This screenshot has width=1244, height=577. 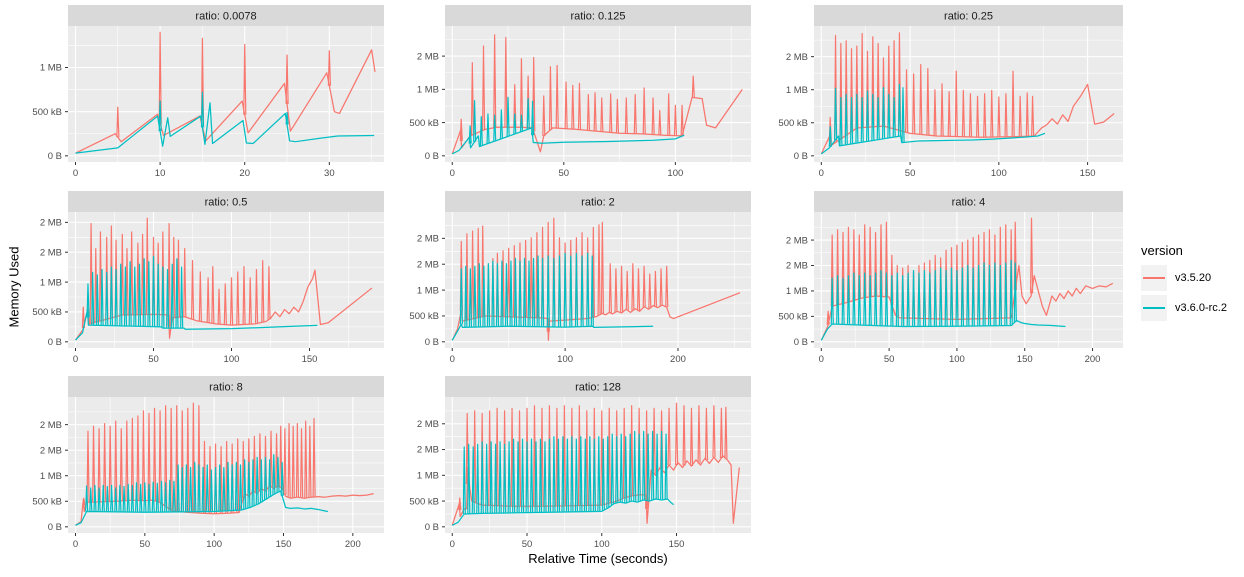 I want to click on y-axis-title: Memory Used, so click(x=14, y=287).